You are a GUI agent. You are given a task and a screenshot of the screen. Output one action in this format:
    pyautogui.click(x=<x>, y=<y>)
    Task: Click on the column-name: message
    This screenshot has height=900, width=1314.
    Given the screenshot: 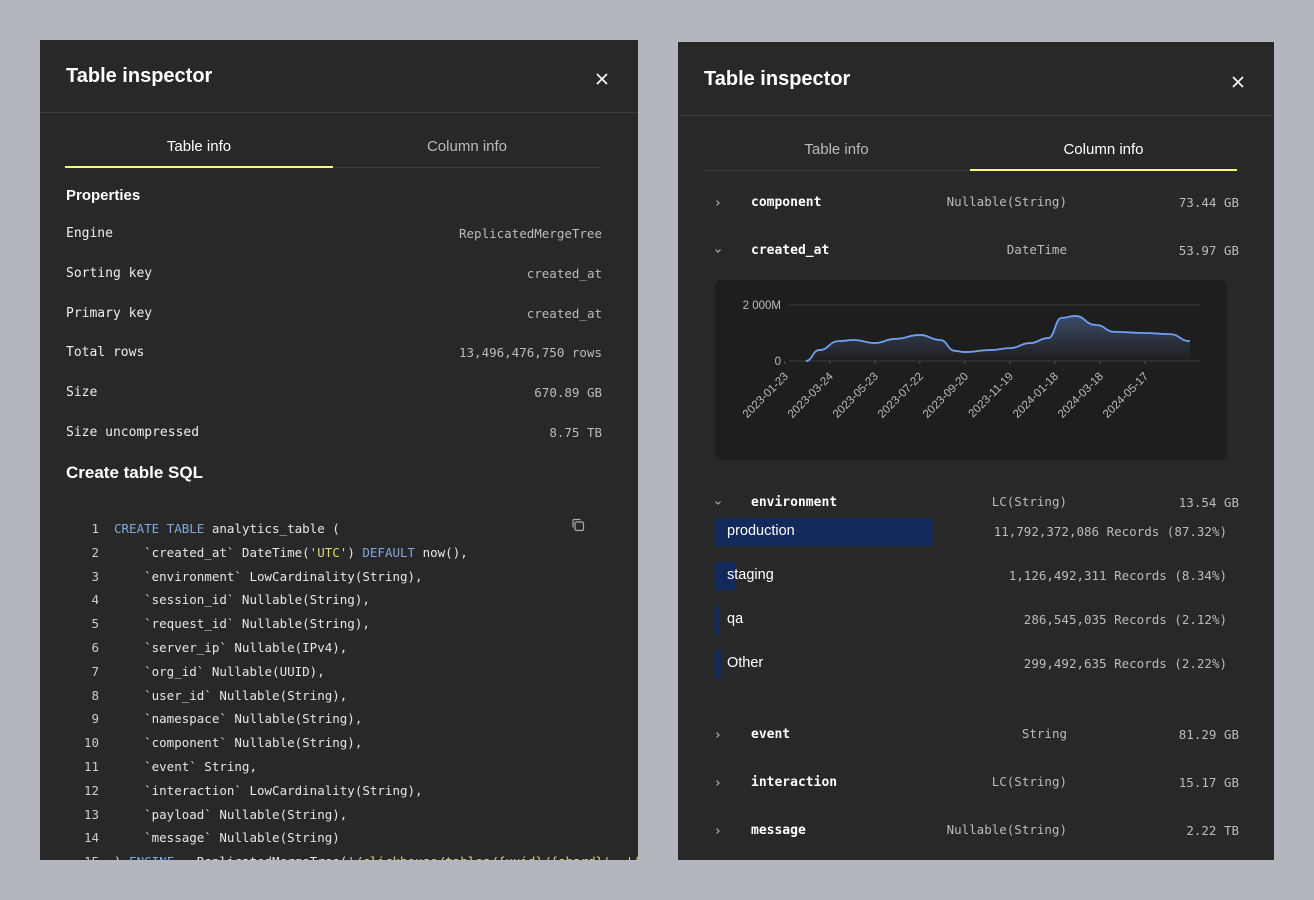 What is the action you would take?
    pyautogui.click(x=778, y=830)
    